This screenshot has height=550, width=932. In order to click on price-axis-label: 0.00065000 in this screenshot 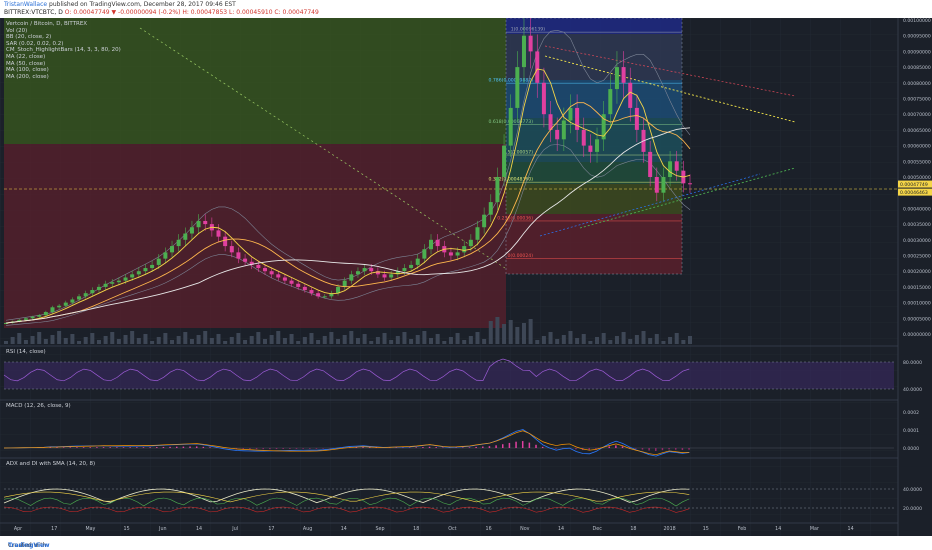, I will do `click(917, 131)`.